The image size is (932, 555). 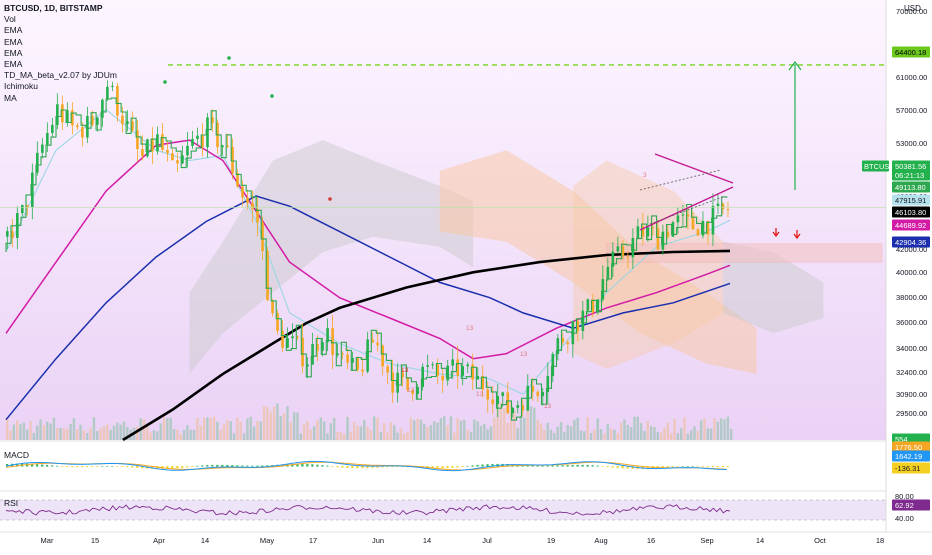 What do you see at coordinates (368, 510) in the screenshot?
I see `rsi-line` at bounding box center [368, 510].